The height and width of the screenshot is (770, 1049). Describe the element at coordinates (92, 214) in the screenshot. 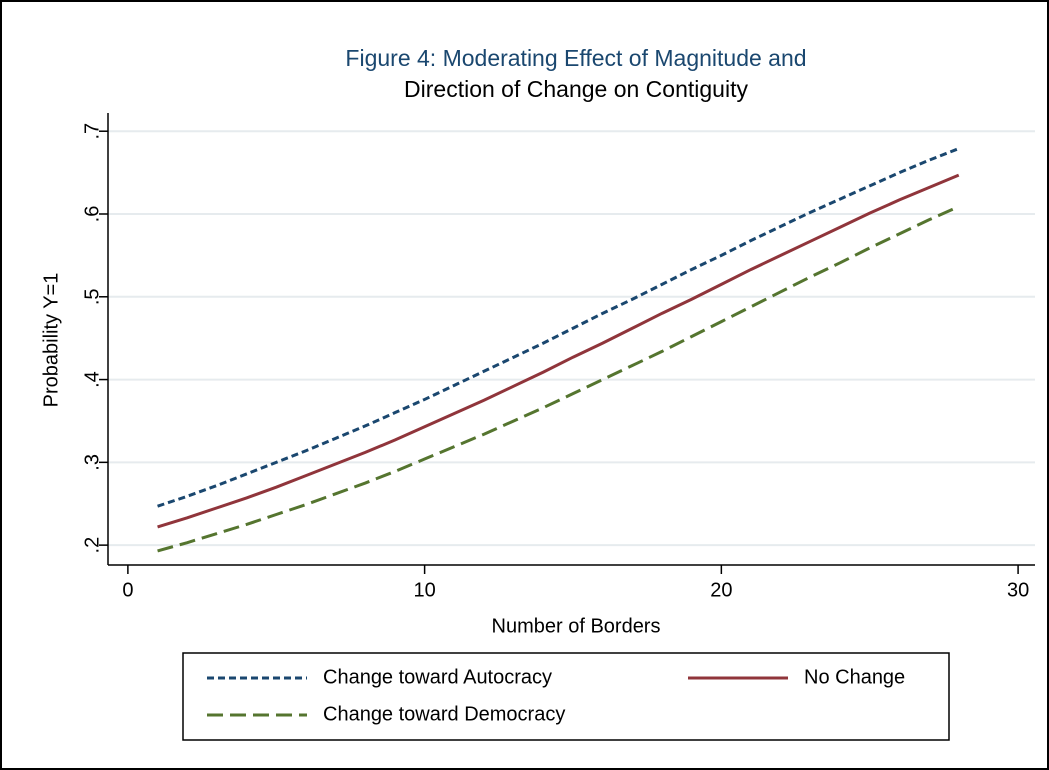

I see `y-tick-label: .6` at that location.